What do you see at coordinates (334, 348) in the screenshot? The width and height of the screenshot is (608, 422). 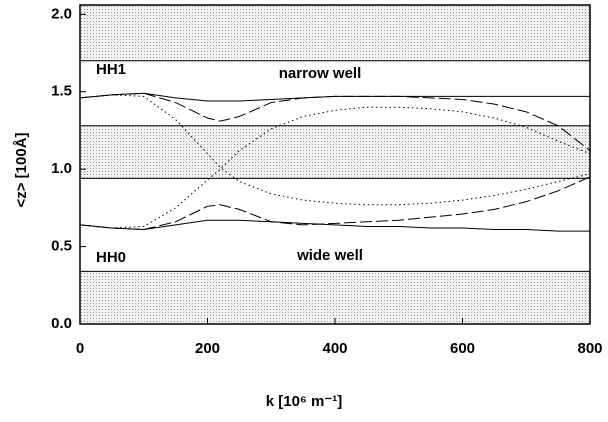 I see `x-tick-label: 400` at bounding box center [334, 348].